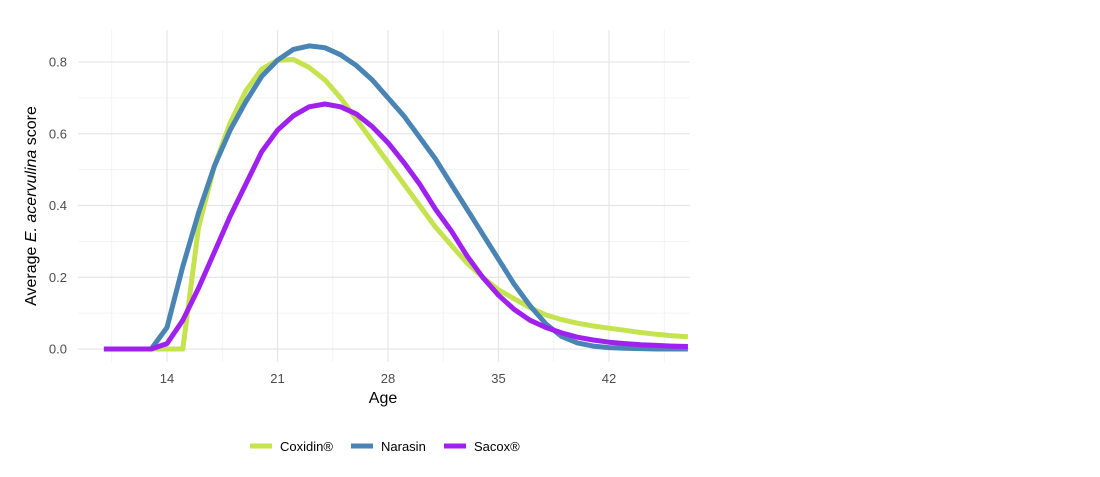 Image resolution: width=1100 pixels, height=477 pixels. Describe the element at coordinates (609, 378) in the screenshot. I see `x-tick-label: 42` at that location.